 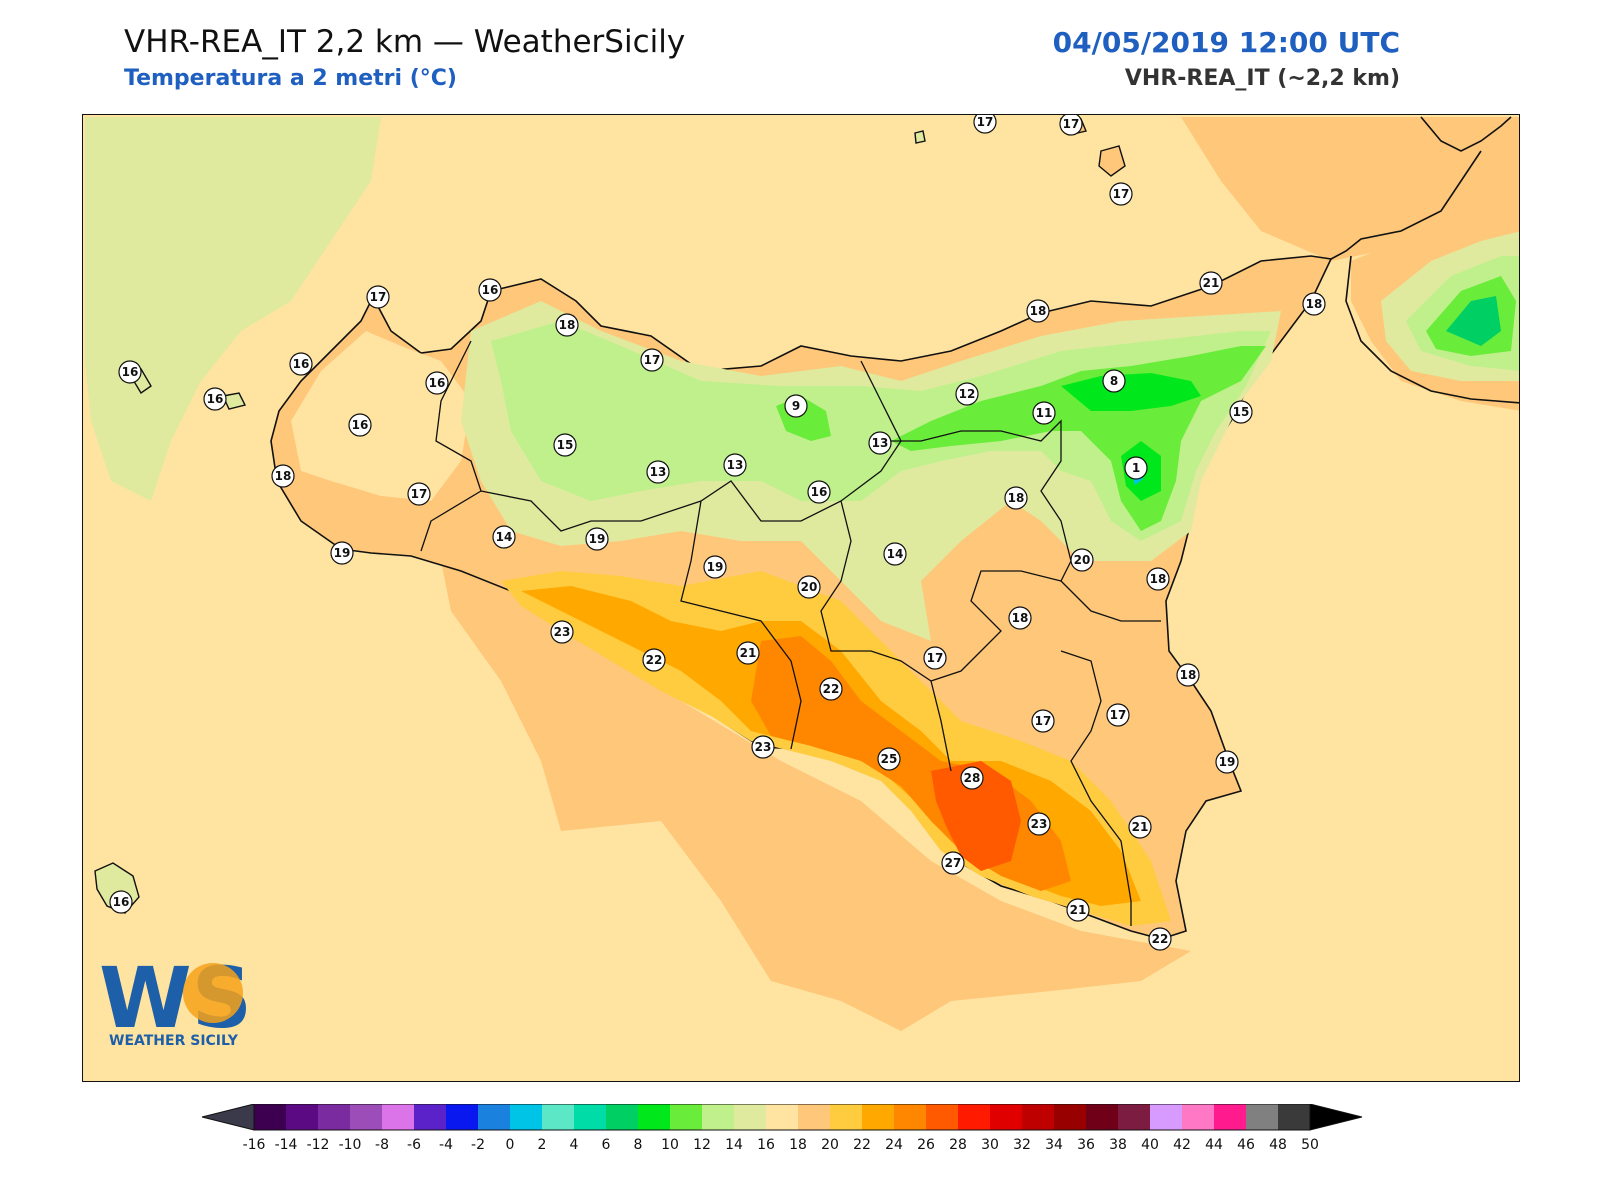 I want to click on station-marker: 20, so click(x=1082, y=560).